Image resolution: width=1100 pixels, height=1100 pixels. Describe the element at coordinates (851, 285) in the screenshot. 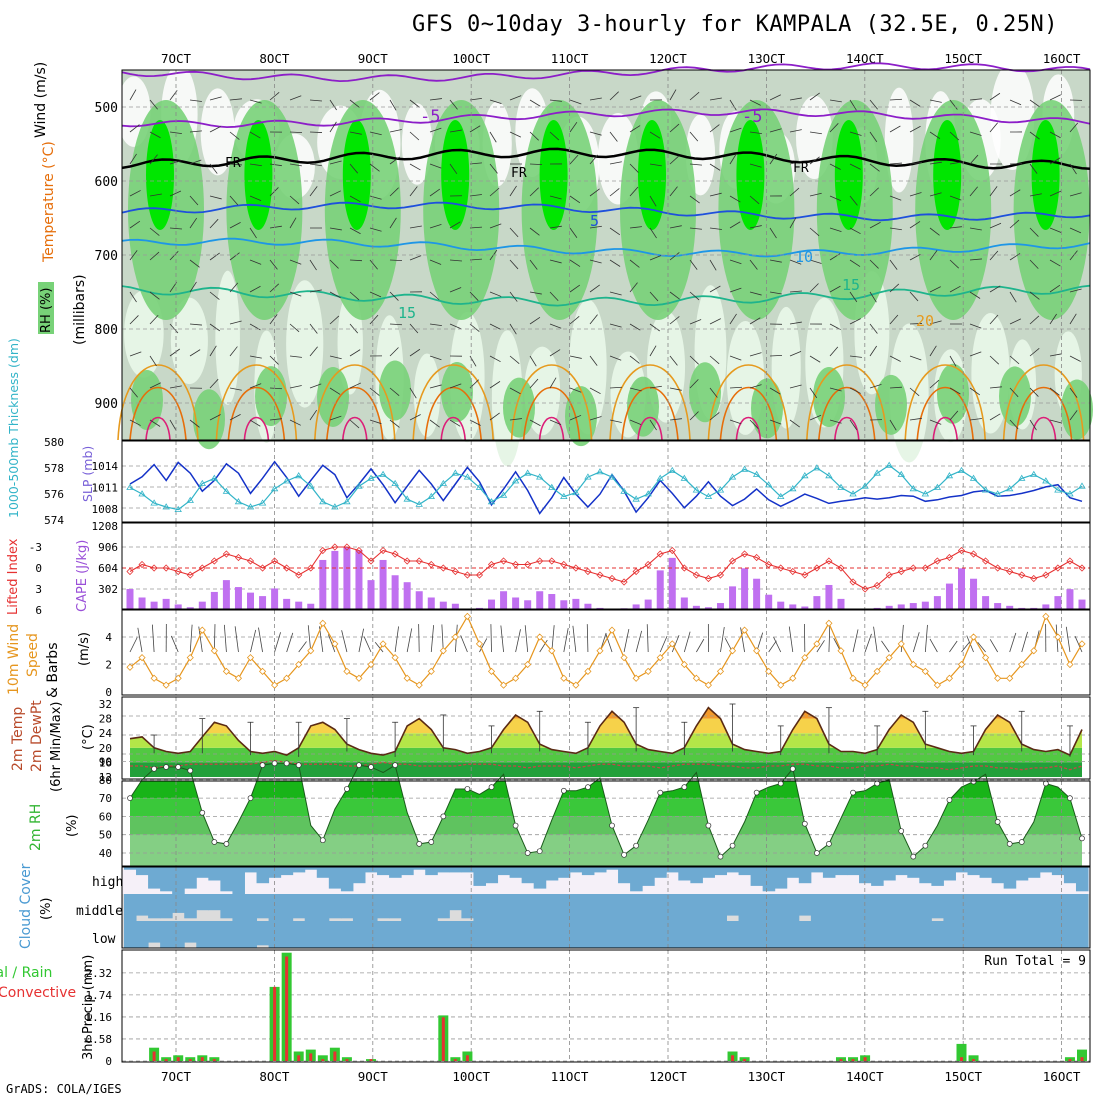

I see `contour-label: 15` at that location.